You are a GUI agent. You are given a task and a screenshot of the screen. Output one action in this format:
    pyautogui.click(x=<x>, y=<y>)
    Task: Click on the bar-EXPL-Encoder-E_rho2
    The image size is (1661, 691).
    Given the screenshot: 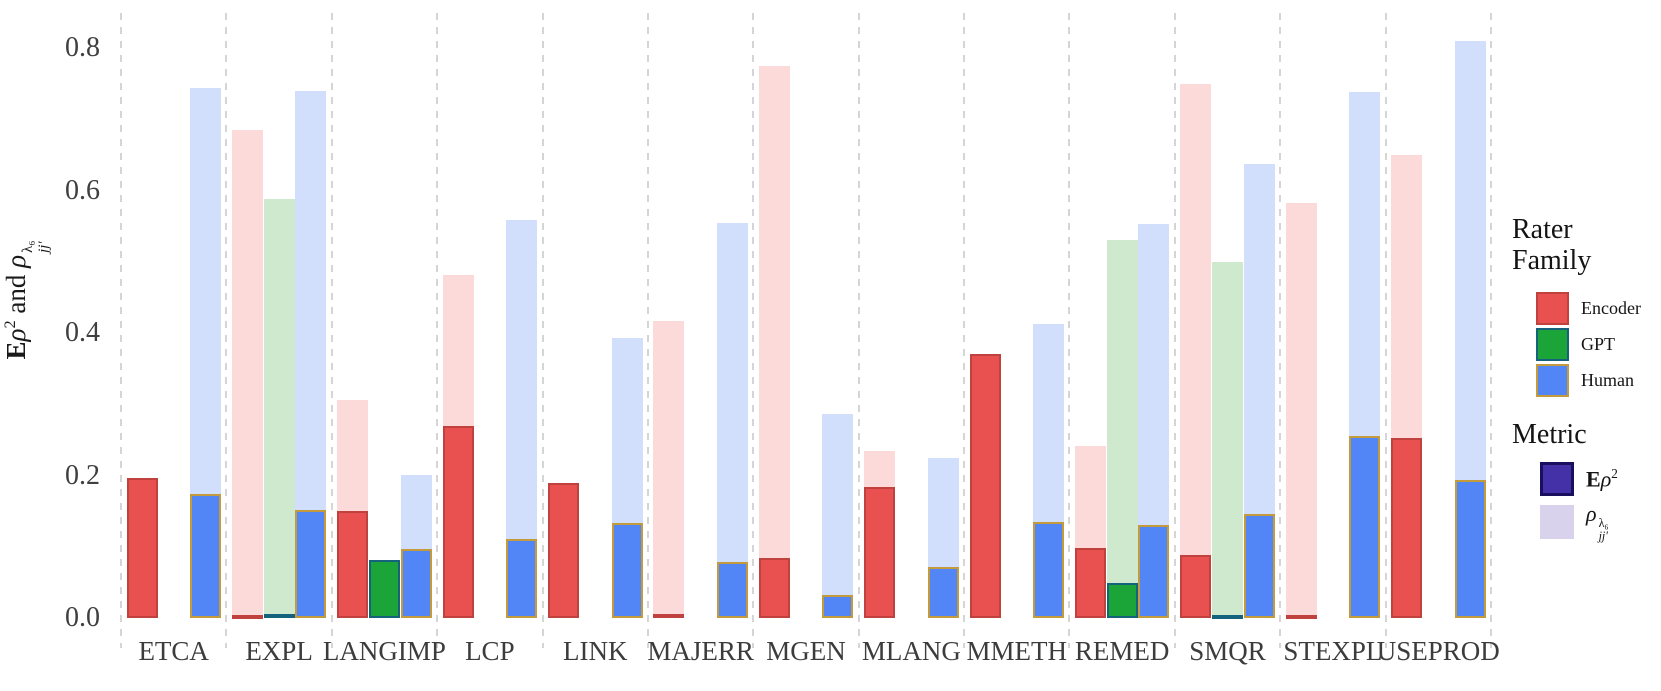 What is the action you would take?
    pyautogui.click(x=247, y=616)
    